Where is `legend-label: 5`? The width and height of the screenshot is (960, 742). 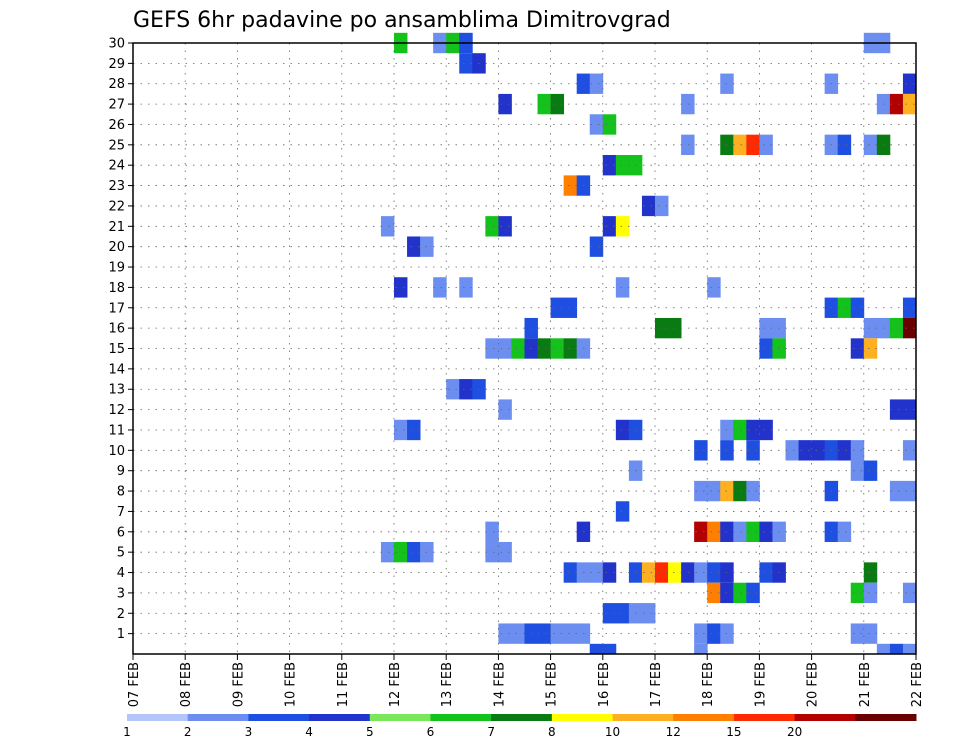 legend-label: 5 is located at coordinates (370, 732).